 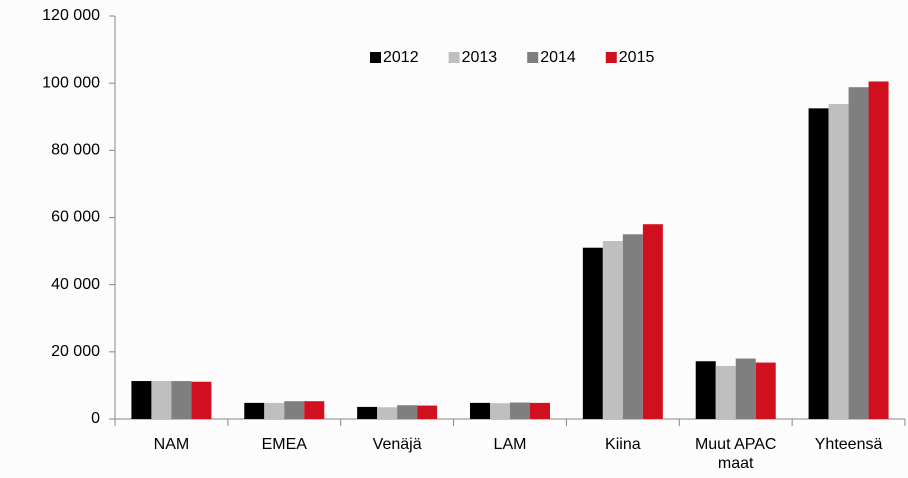 What do you see at coordinates (171, 444) in the screenshot?
I see `x-tick-label: NAM` at bounding box center [171, 444].